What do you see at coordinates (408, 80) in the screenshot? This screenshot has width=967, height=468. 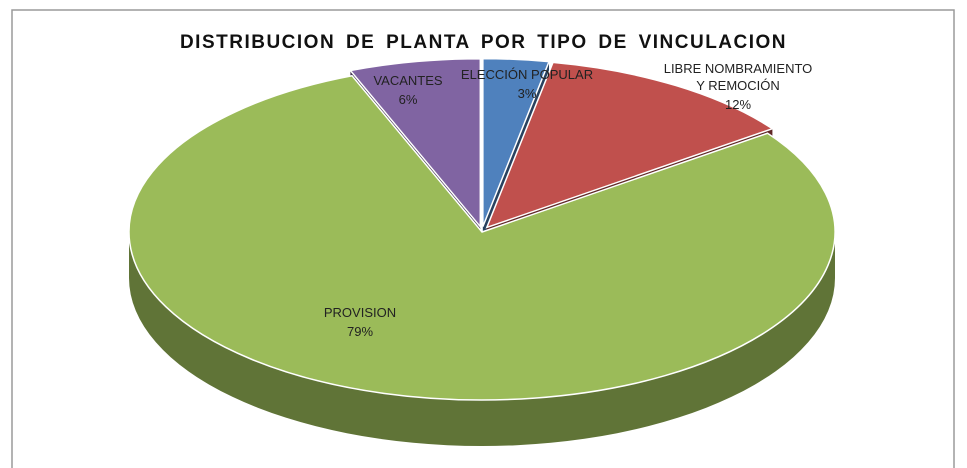 I see `slice-label: VACANTES` at bounding box center [408, 80].